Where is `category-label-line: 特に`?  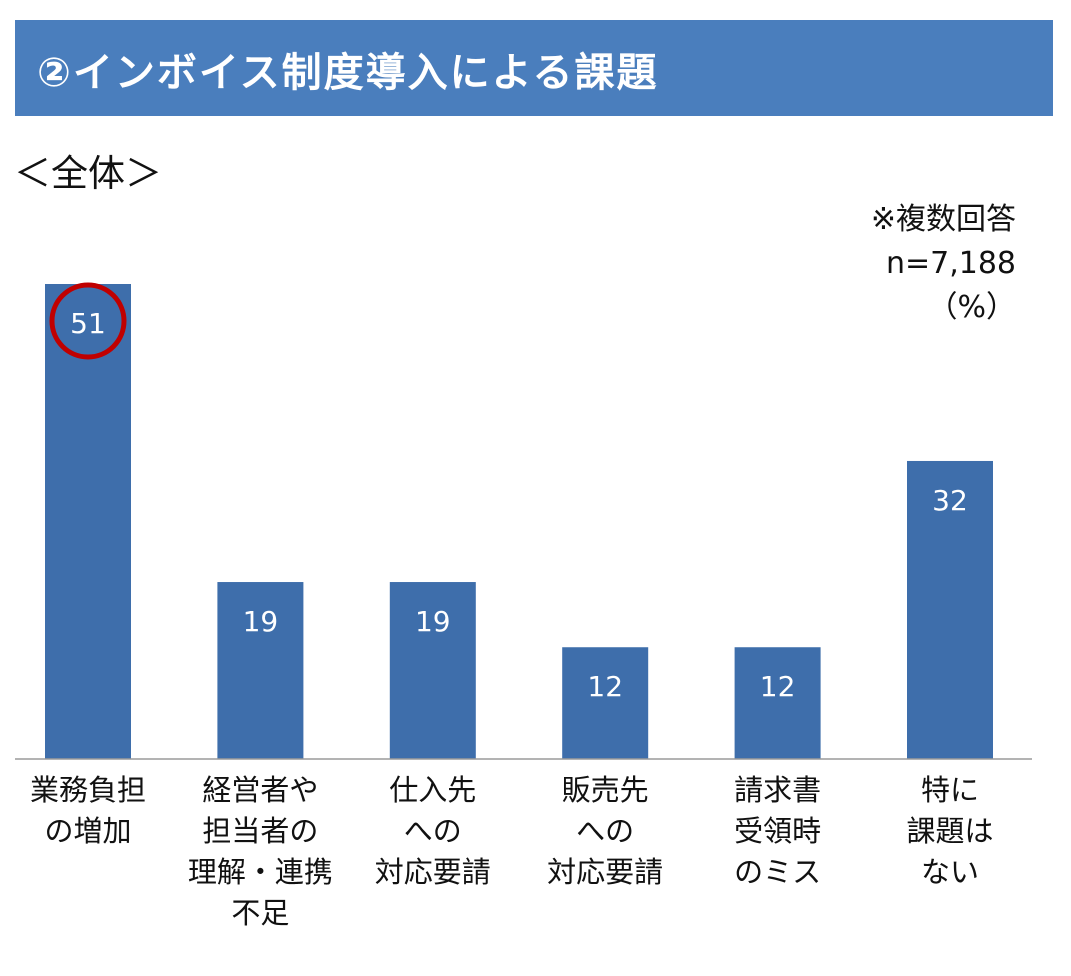 category-label-line: 特に is located at coordinates (949, 790).